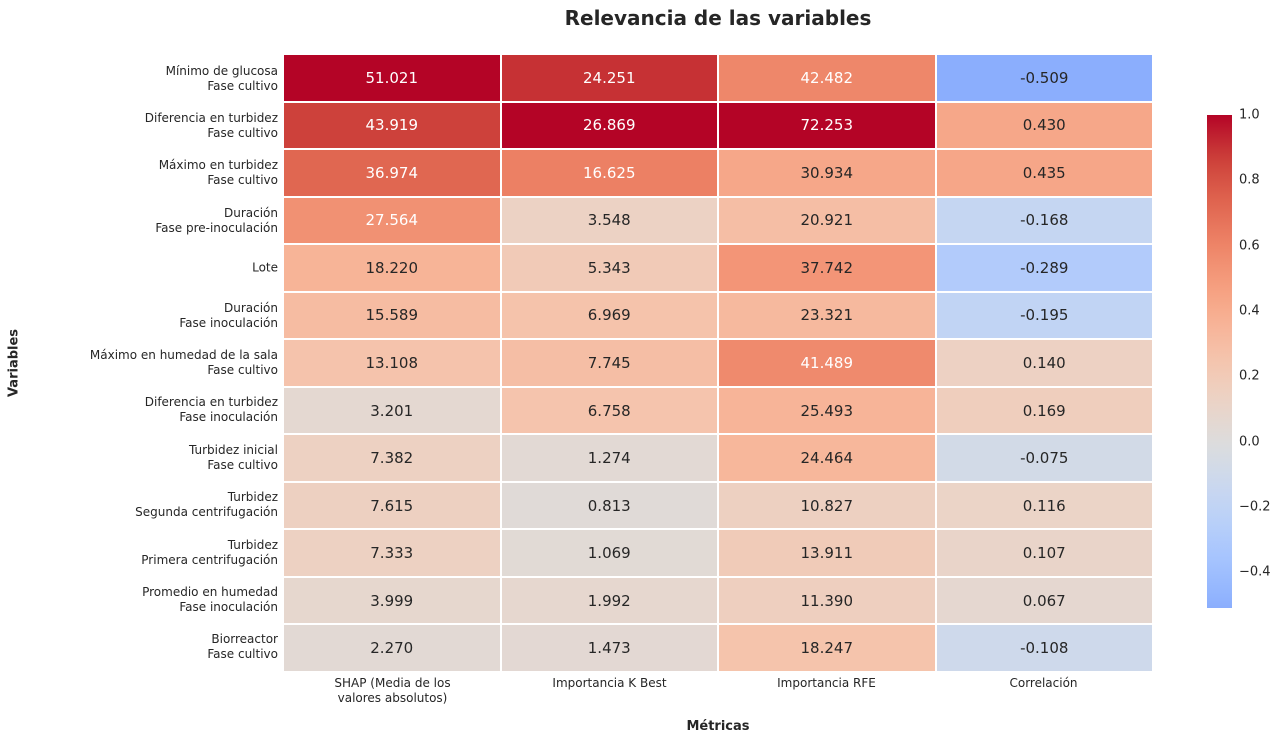  I want to click on heatmap-cell: 11.390, so click(827, 600).